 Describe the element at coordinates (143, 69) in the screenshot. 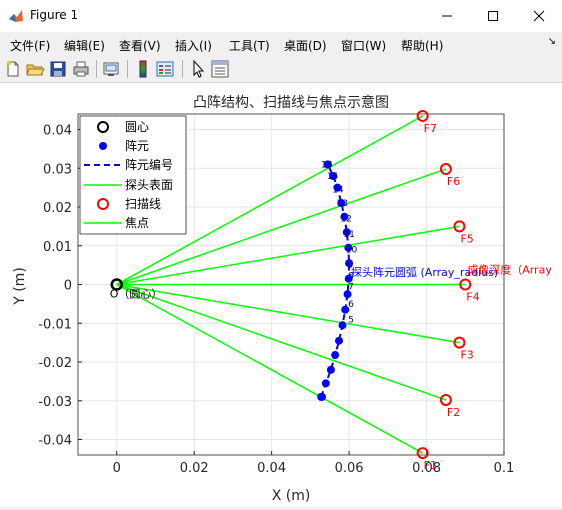

I see `colorbar-icon` at that location.